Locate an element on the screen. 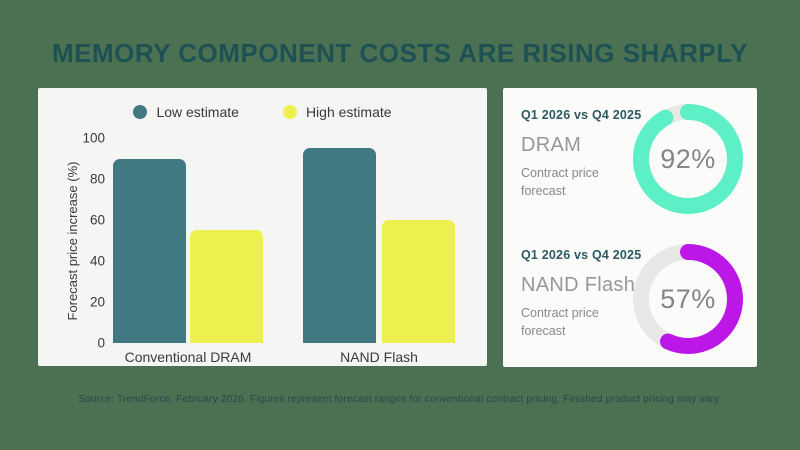 The height and width of the screenshot is (450, 800). x-category-label-nand: NAND Flash is located at coordinates (379, 357).